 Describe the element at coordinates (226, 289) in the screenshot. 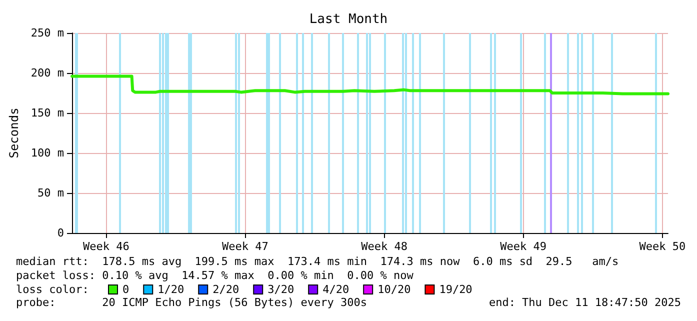

I see `legend-label: 2/20` at that location.